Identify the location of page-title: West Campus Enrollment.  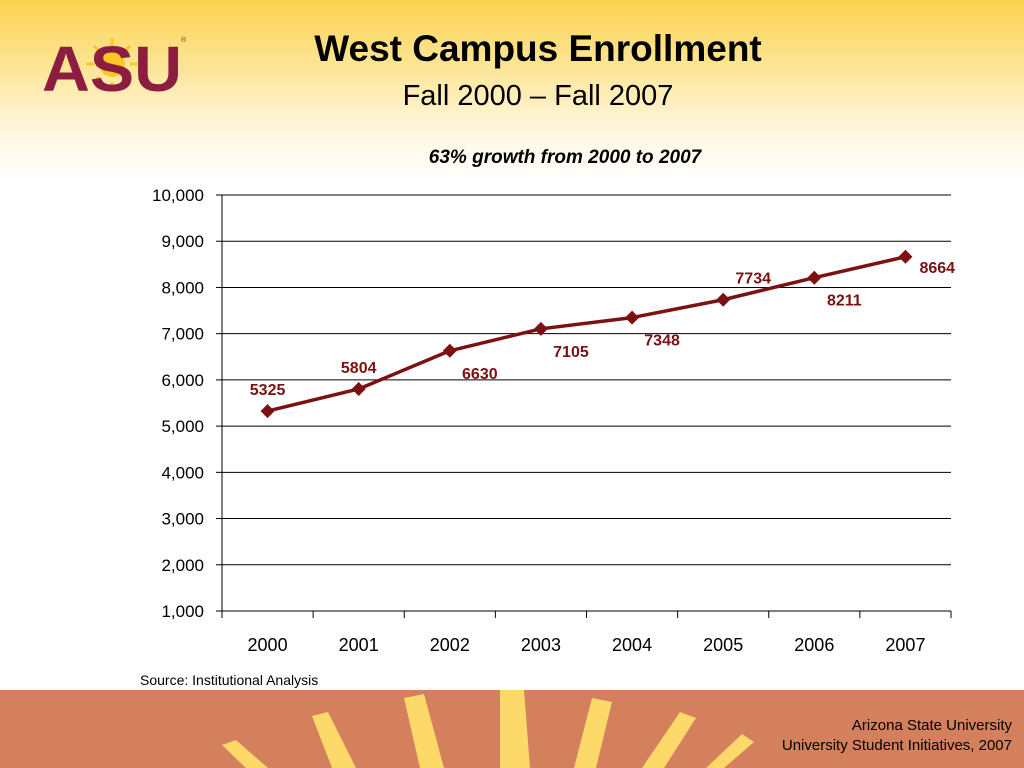
(538, 48).